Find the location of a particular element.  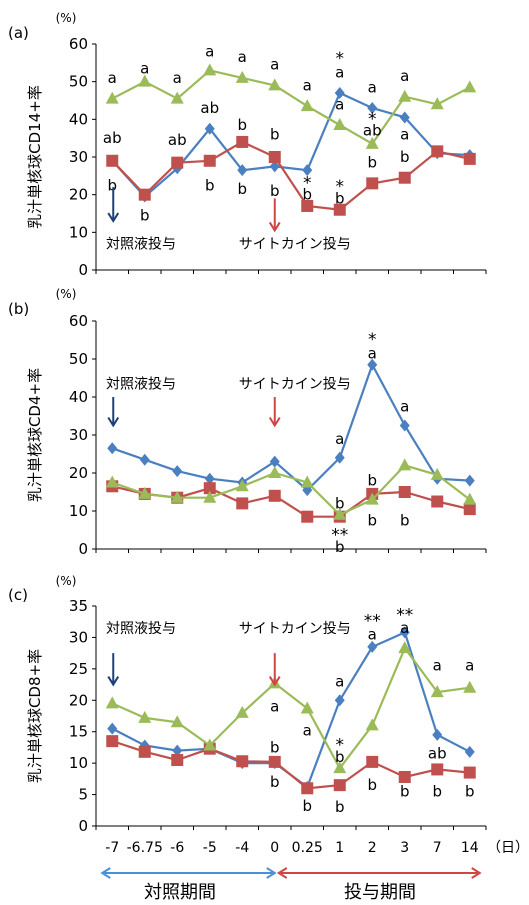

x-tick-label: 1 is located at coordinates (339, 848).